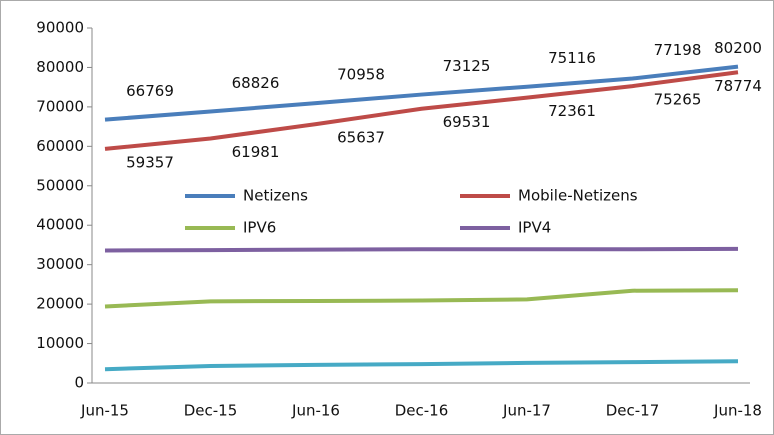  I want to click on data-label: 59357, so click(150, 162).